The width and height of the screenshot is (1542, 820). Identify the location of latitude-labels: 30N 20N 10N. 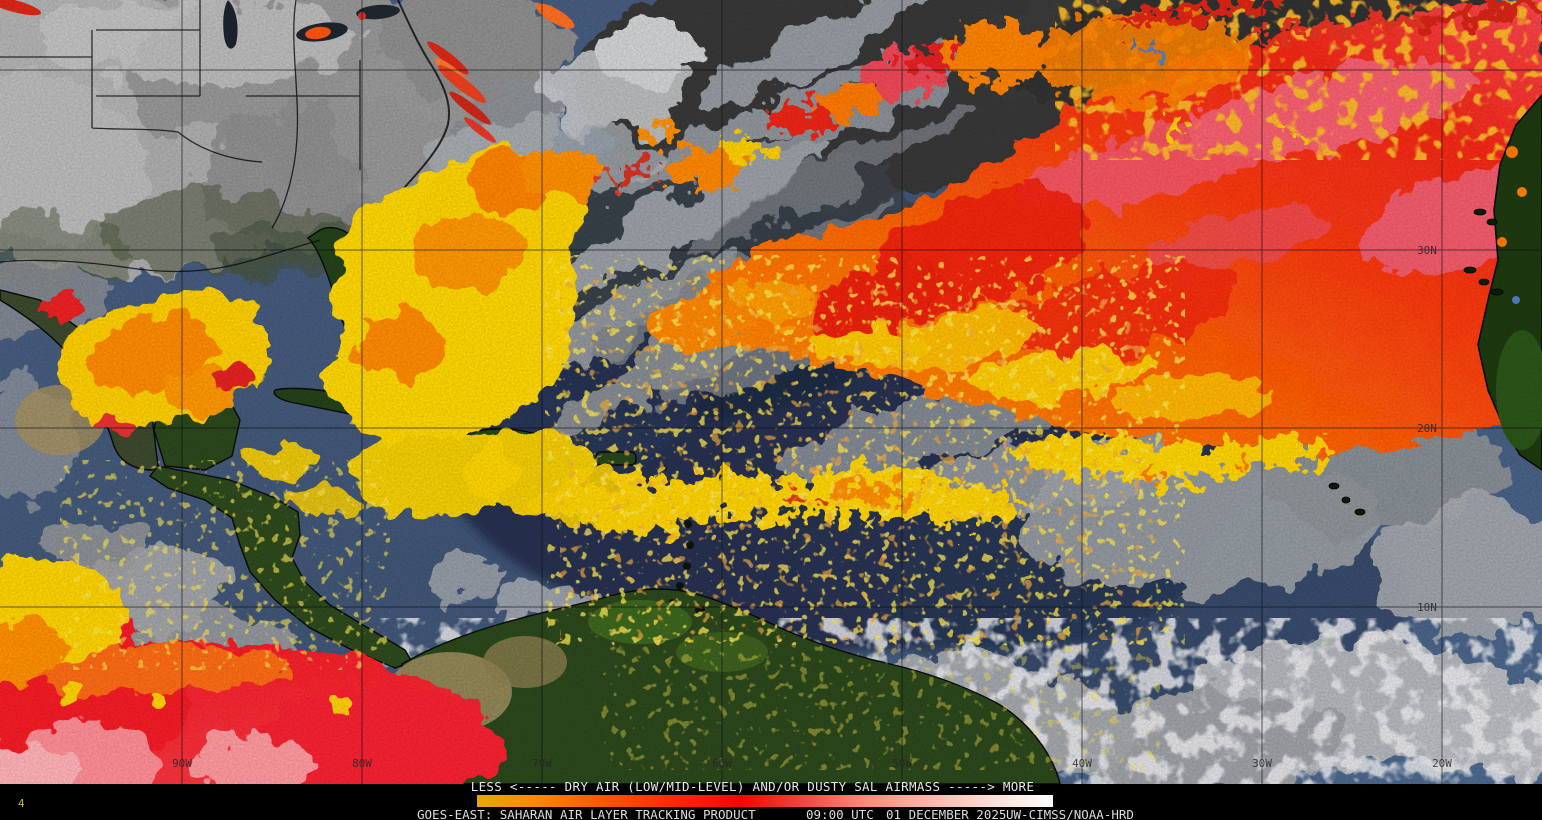
(1427, 429).